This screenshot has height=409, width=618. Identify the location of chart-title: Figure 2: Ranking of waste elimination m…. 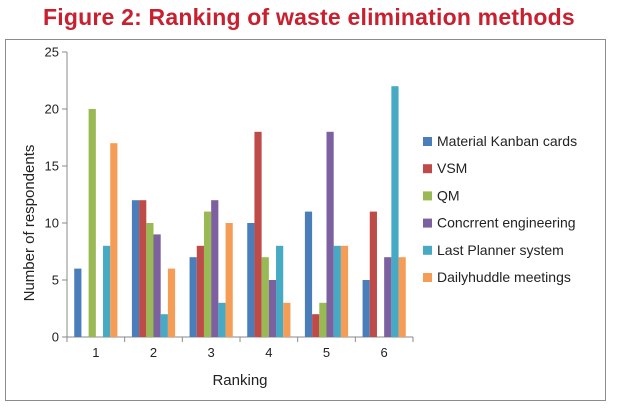
(309, 17).